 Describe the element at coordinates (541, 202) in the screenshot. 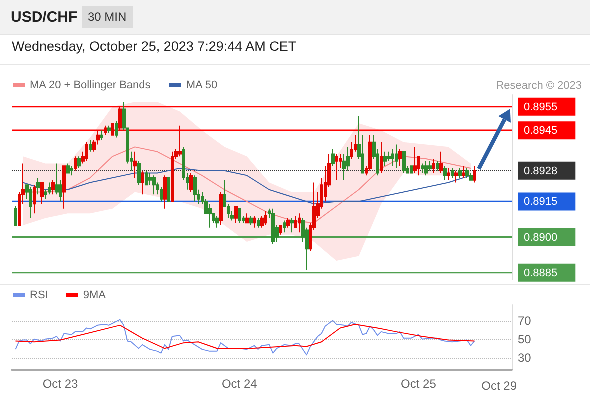

I see `y-tick-label: 0.8915` at that location.